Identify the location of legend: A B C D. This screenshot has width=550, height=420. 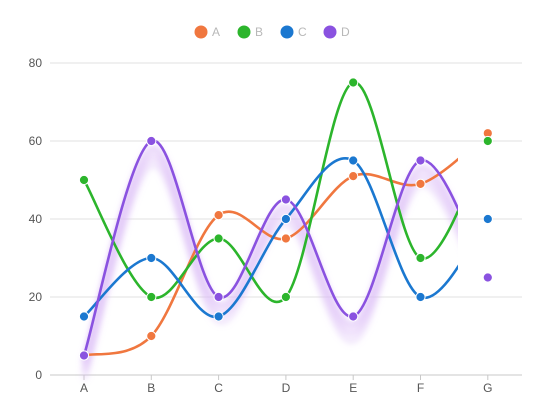
(272, 32).